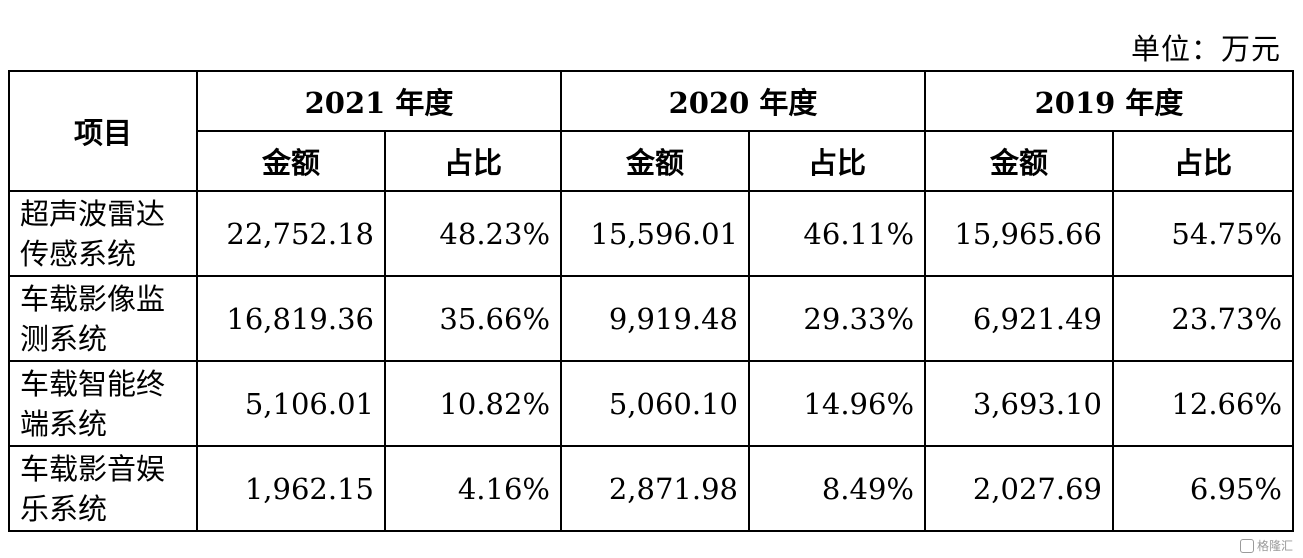 The width and height of the screenshot is (1303, 558). Describe the element at coordinates (655, 403) in the screenshot. I see `cell-amount: 5,060.10` at that location.